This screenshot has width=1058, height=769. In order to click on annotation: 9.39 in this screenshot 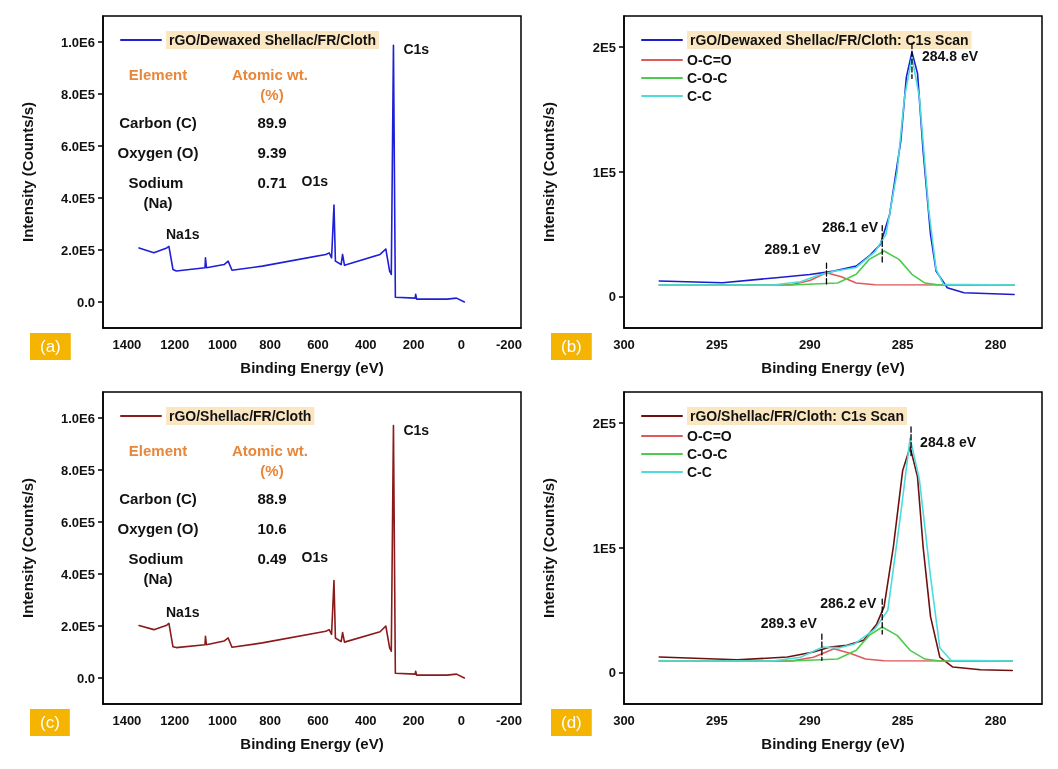, I will do `click(272, 152)`.